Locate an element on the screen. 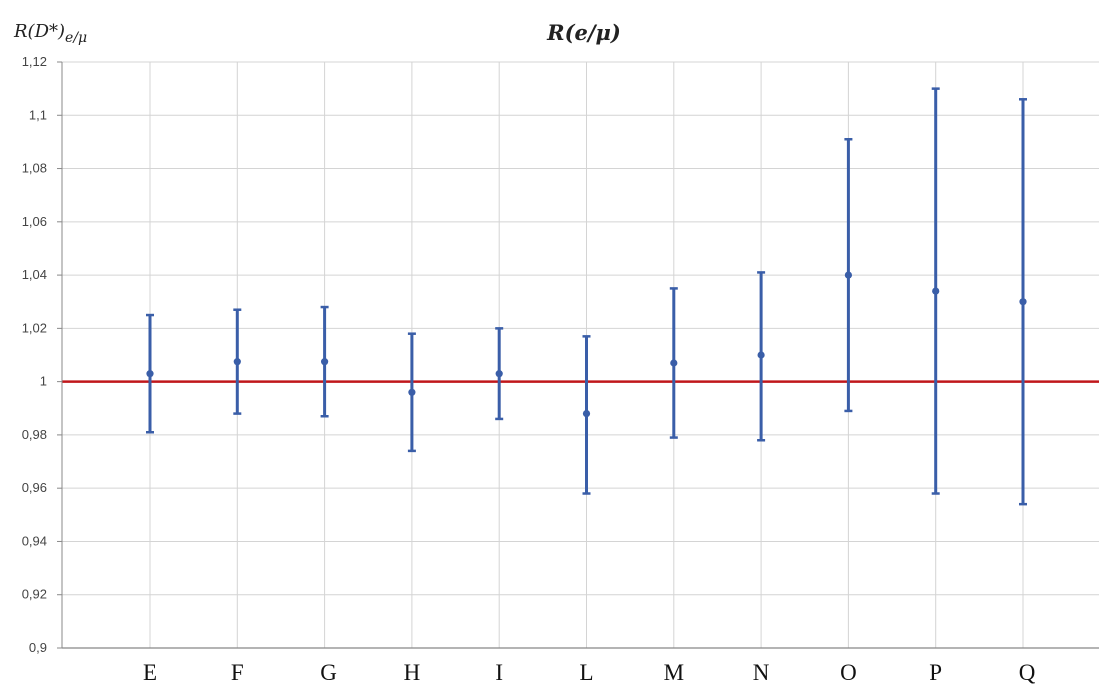 The image size is (1099, 688). x-tick-label: H is located at coordinates (412, 672).